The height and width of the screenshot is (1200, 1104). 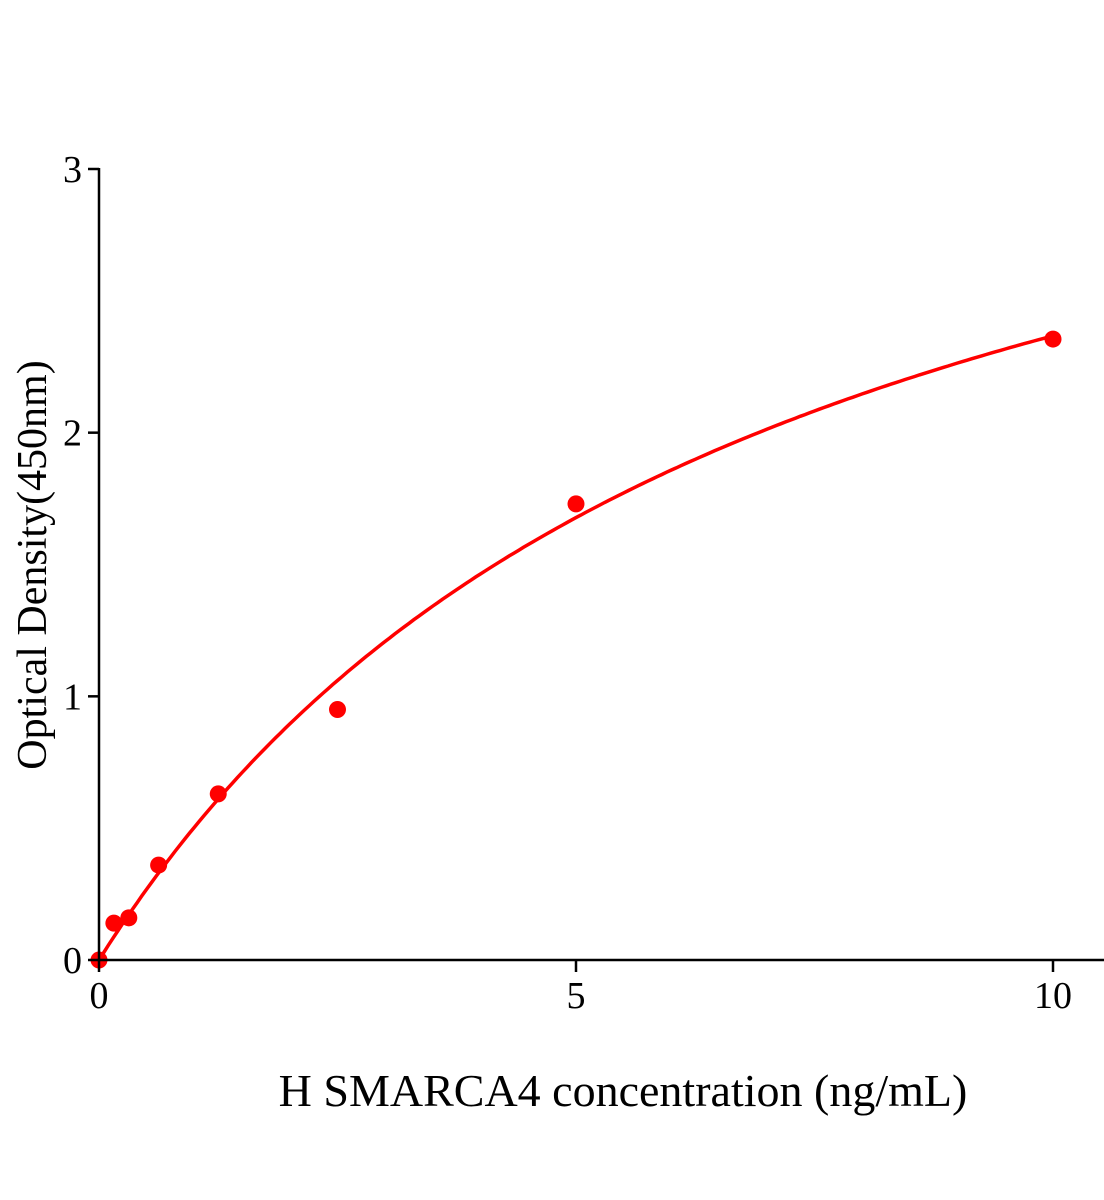 What do you see at coordinates (623, 1090) in the screenshot?
I see `x-axis-label: H SMARCA4 concentration (ng/mL)` at bounding box center [623, 1090].